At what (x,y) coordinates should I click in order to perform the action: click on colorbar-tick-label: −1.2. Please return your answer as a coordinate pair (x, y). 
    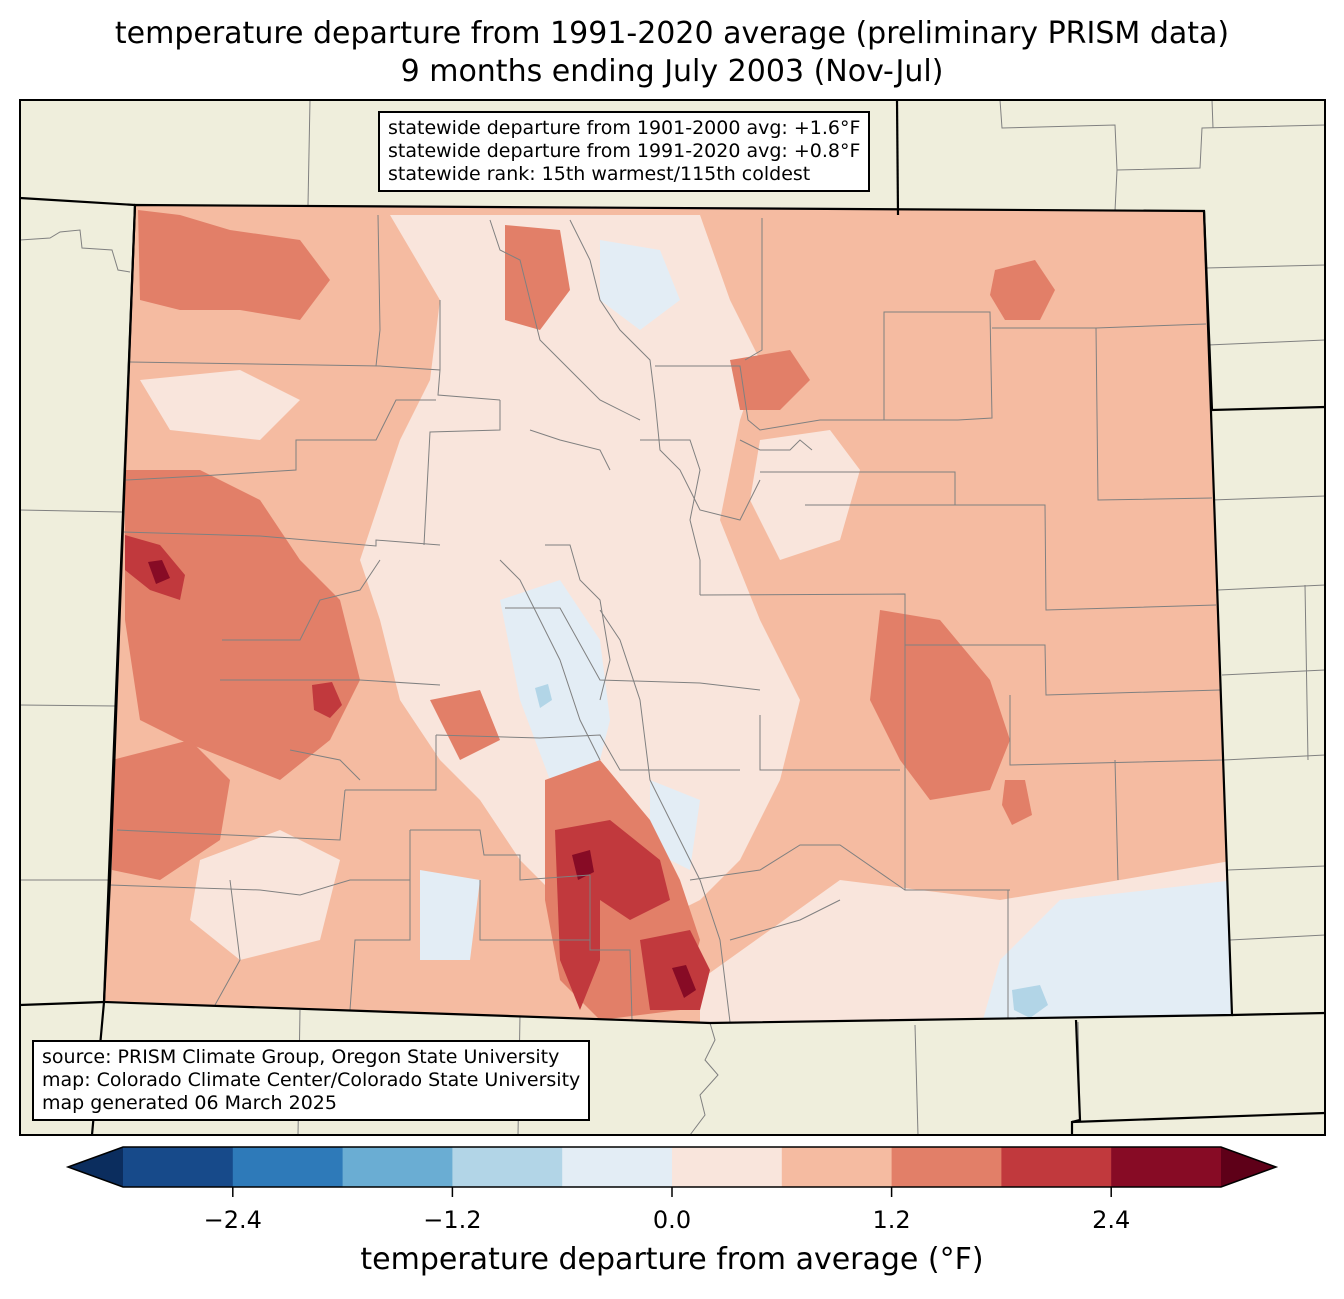
    Looking at the image, I should click on (452, 1220).